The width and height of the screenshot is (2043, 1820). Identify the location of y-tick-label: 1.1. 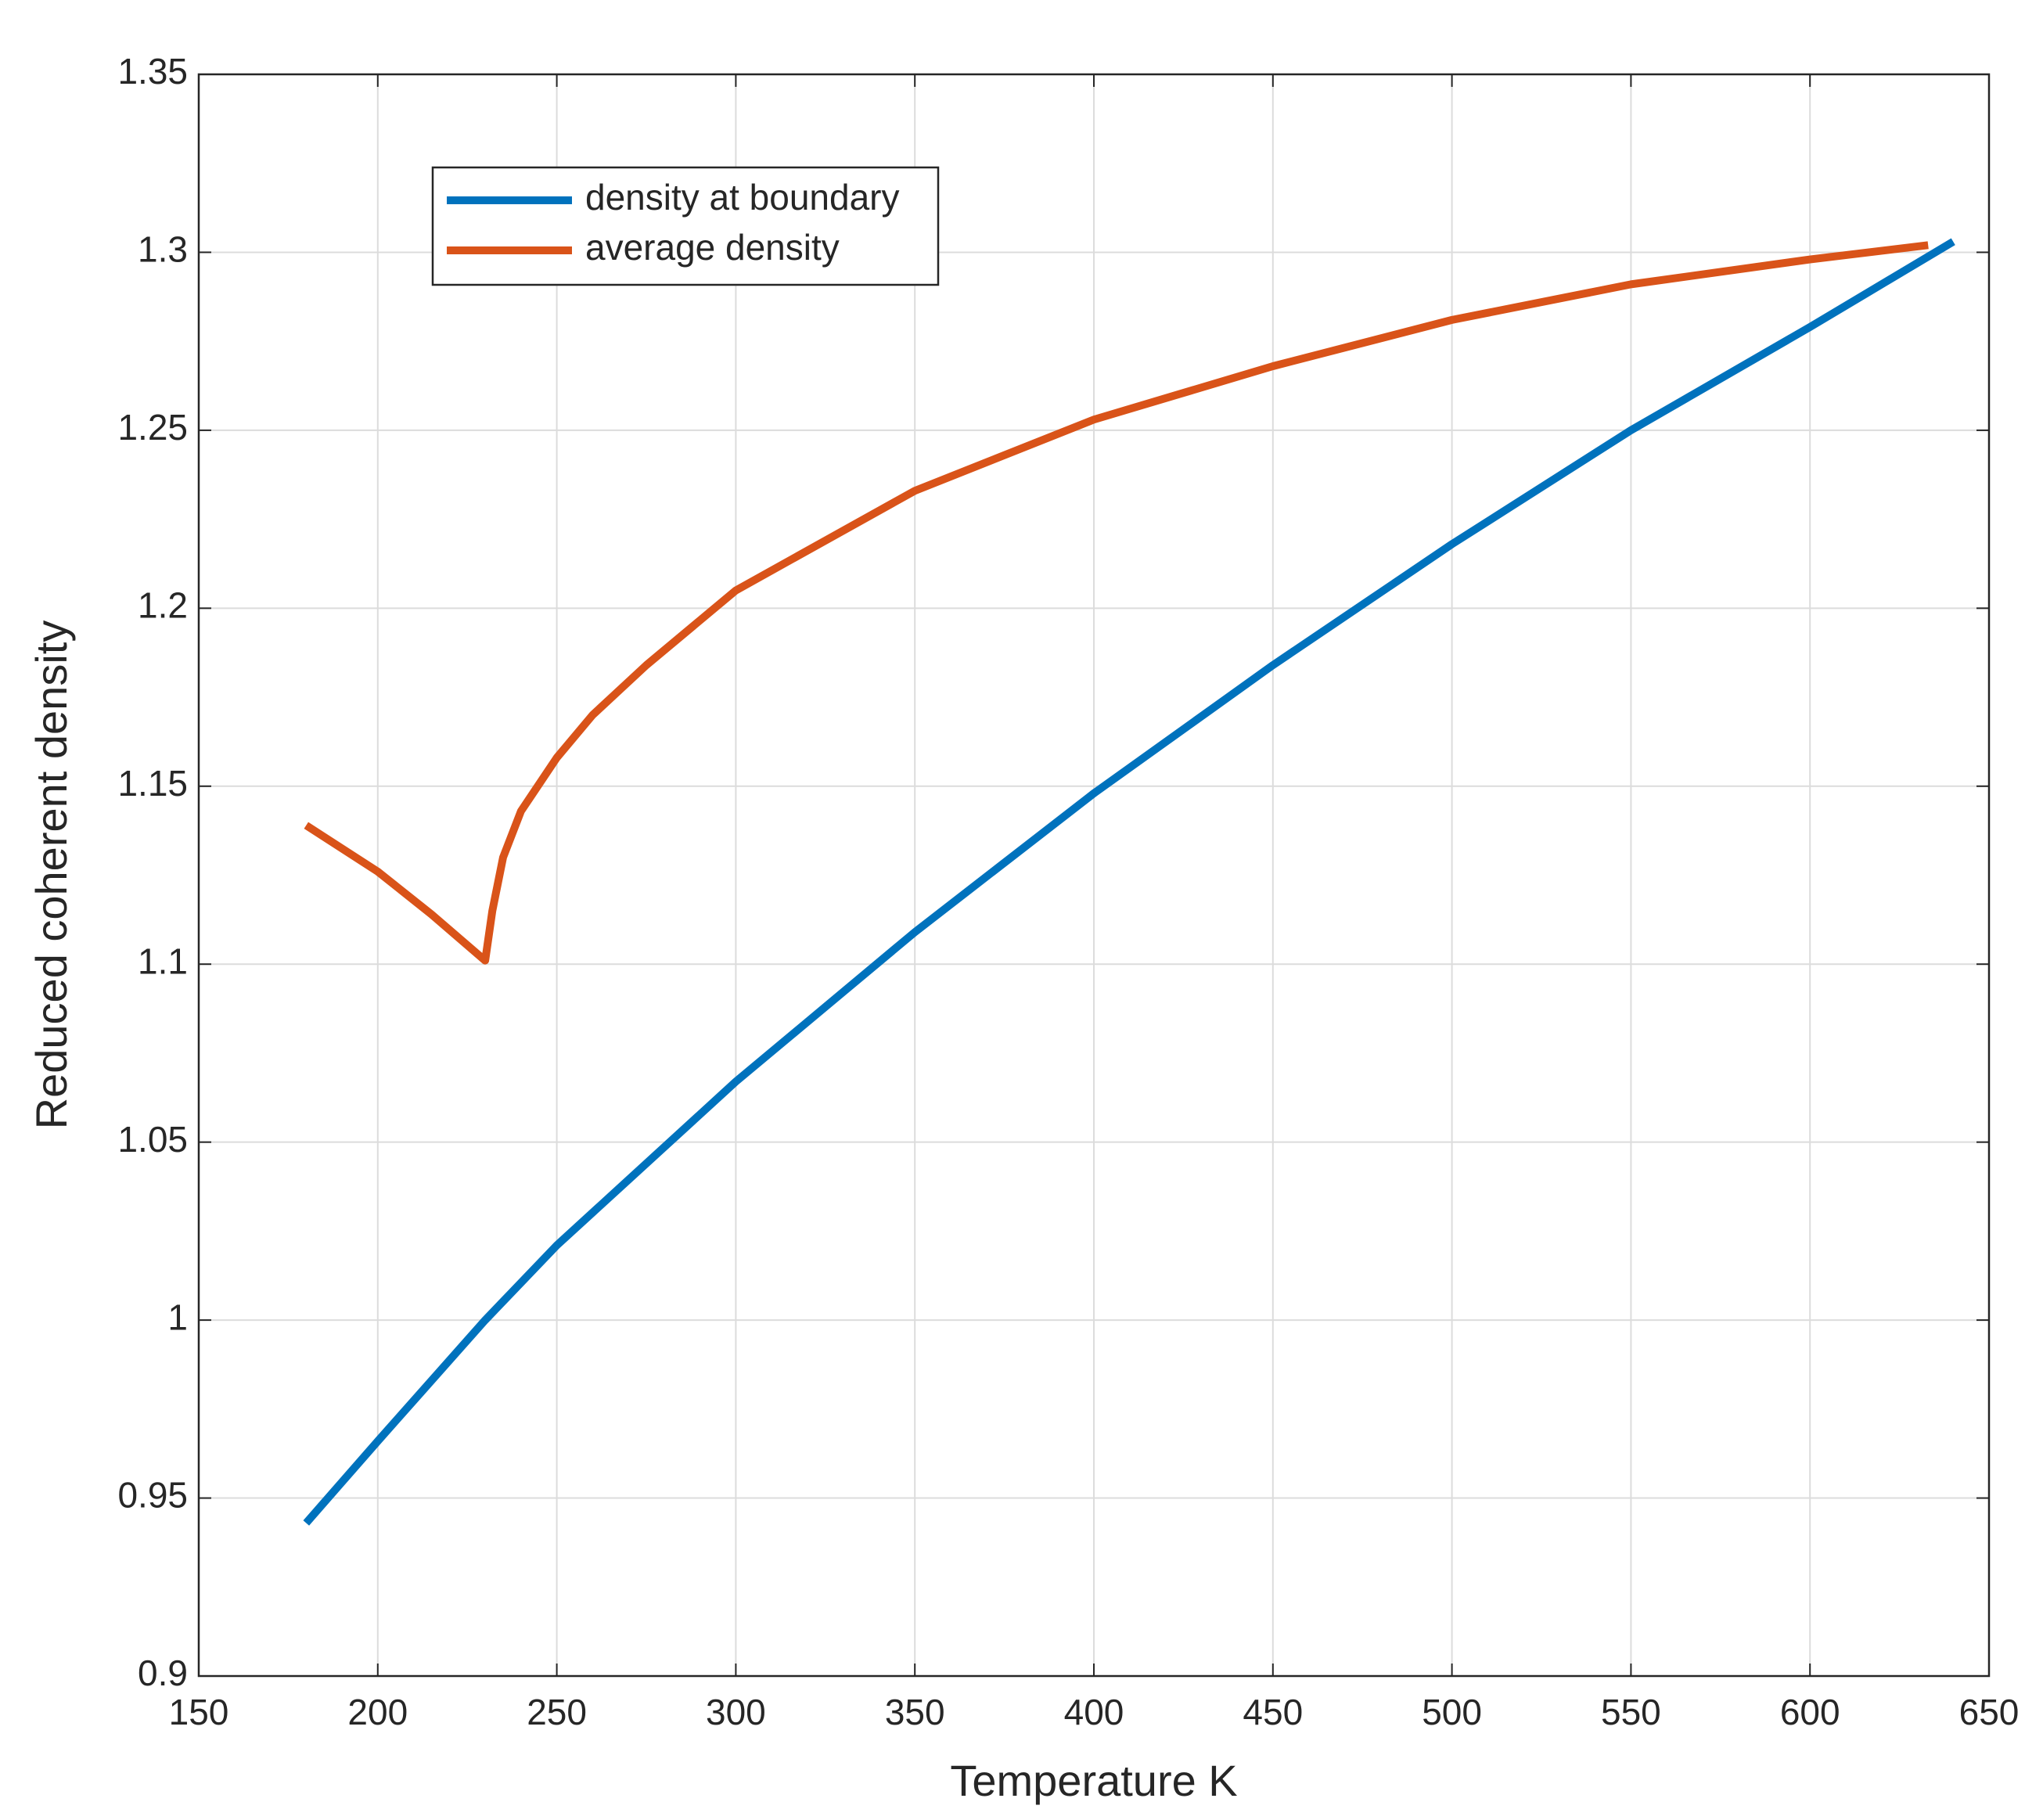
(163, 961).